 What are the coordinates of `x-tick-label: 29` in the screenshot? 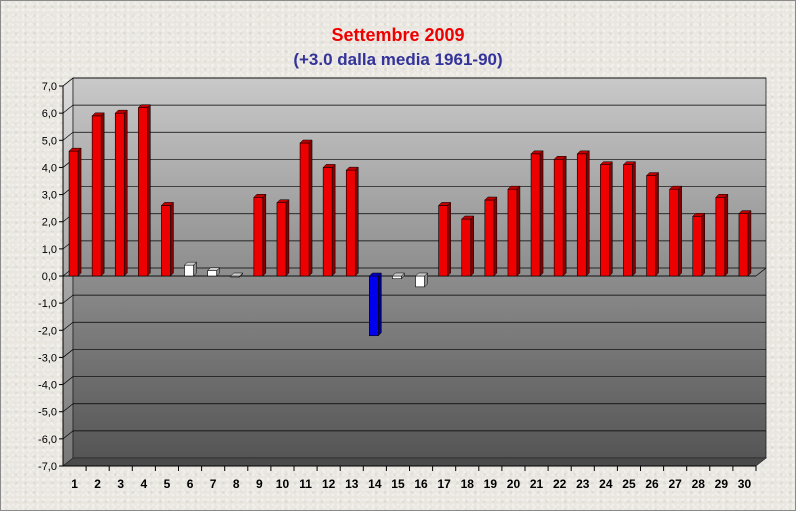 It's located at (722, 484).